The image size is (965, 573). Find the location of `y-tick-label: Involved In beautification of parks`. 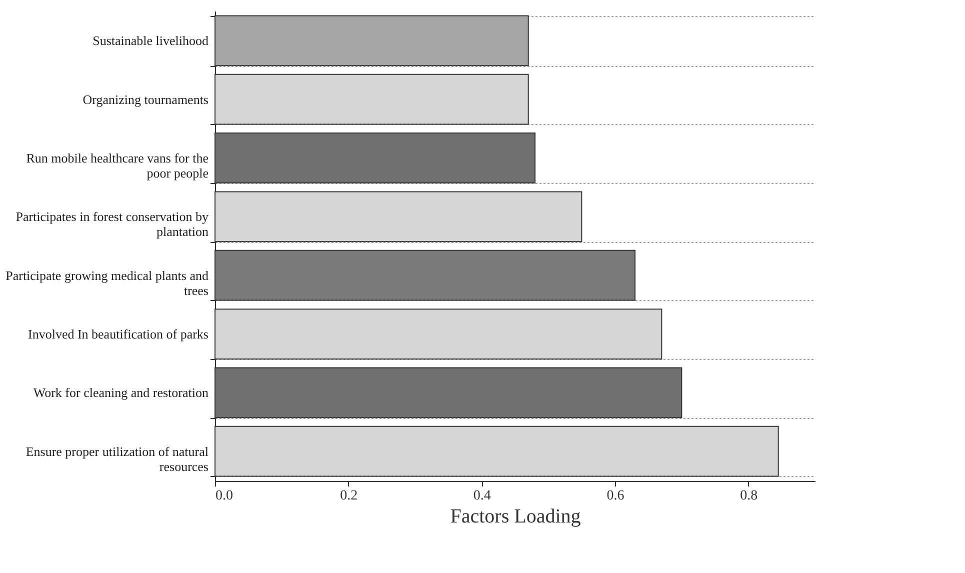

y-tick-label: Involved In beautification of parks is located at coordinates (118, 334).